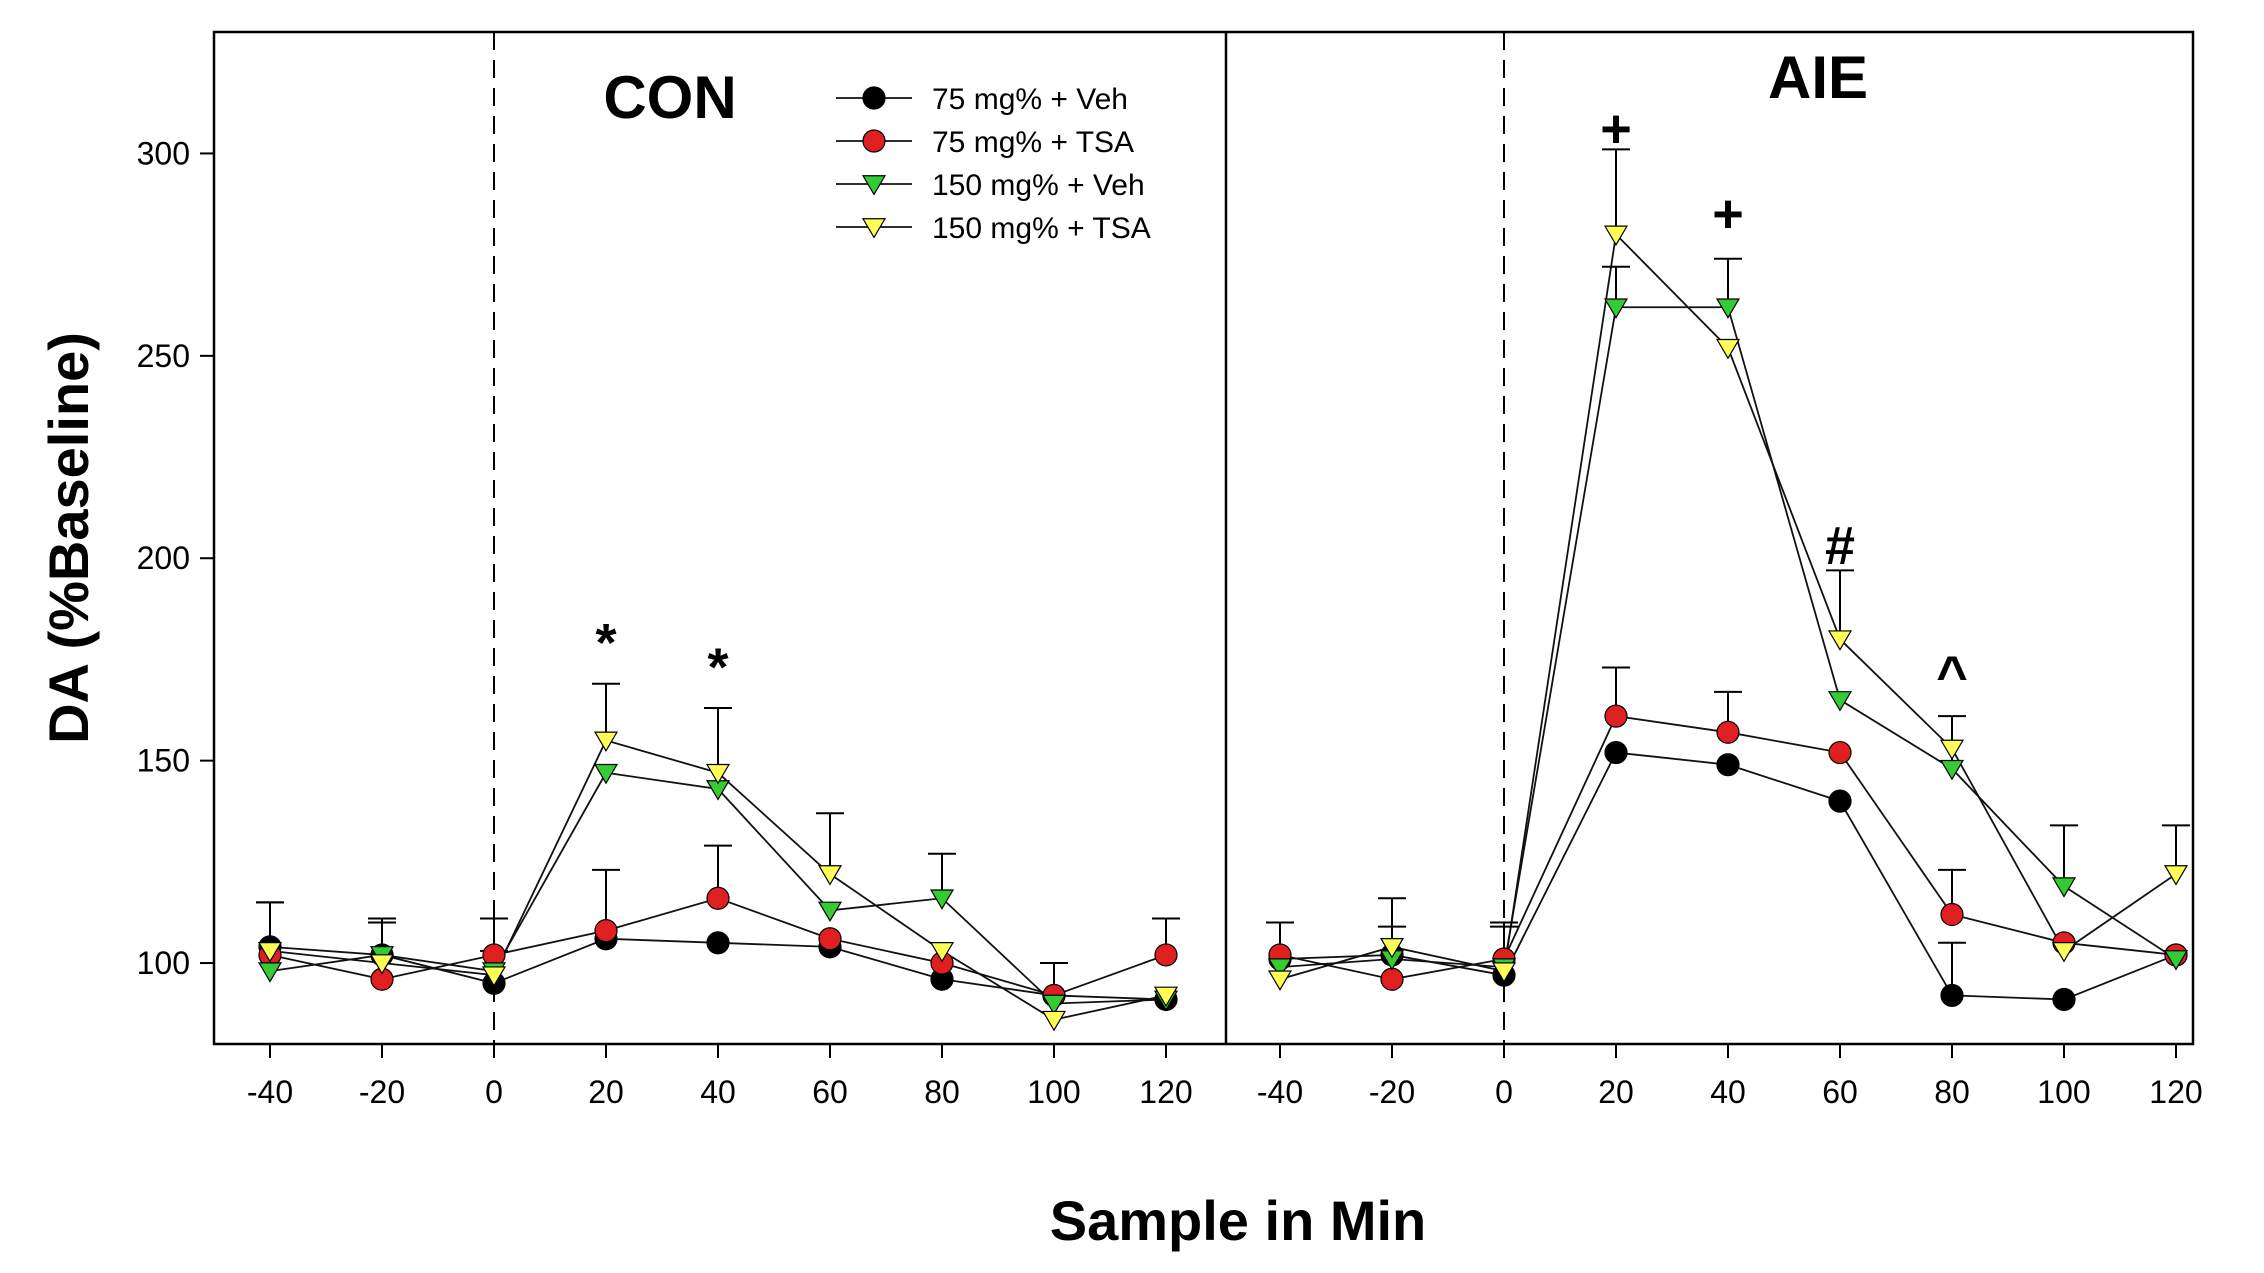 The height and width of the screenshot is (1273, 2264). What do you see at coordinates (1818, 77) in the screenshot?
I see `panel-title-aie: AIE` at bounding box center [1818, 77].